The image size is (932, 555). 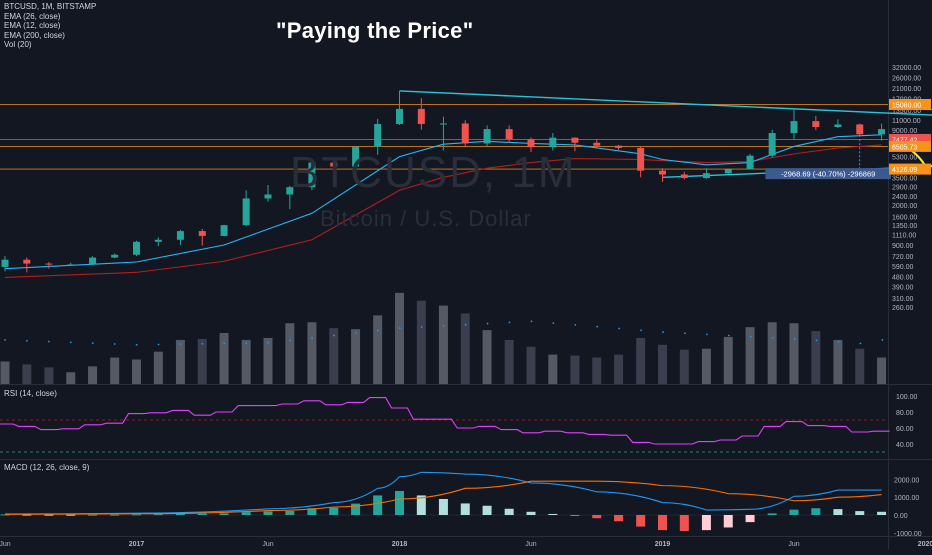 I want to click on price-tick-label: 590.00, so click(x=903, y=267).